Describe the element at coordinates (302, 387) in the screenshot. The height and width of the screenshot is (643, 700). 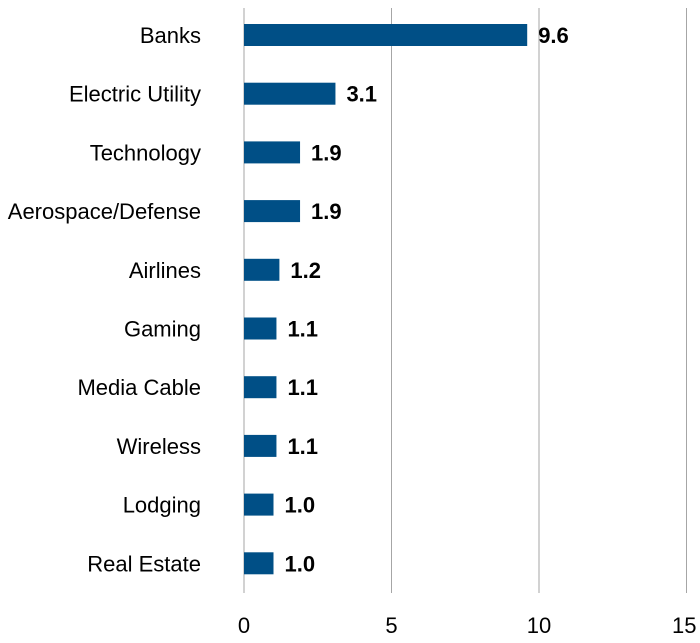
I see `value-label-media-cable: 1.1` at that location.